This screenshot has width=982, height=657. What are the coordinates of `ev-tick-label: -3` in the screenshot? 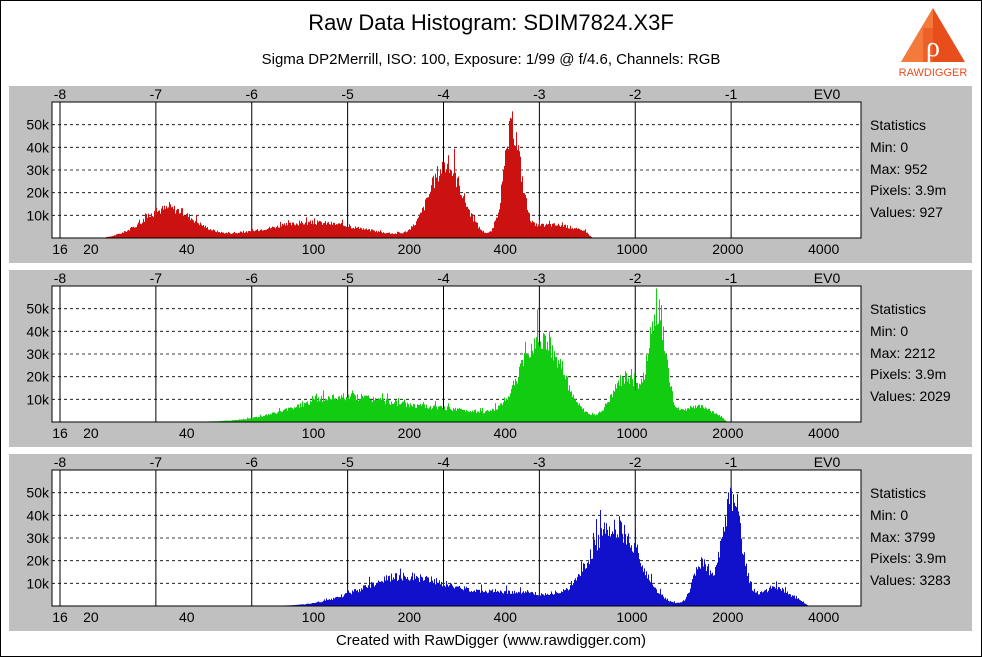 It's located at (539, 94).